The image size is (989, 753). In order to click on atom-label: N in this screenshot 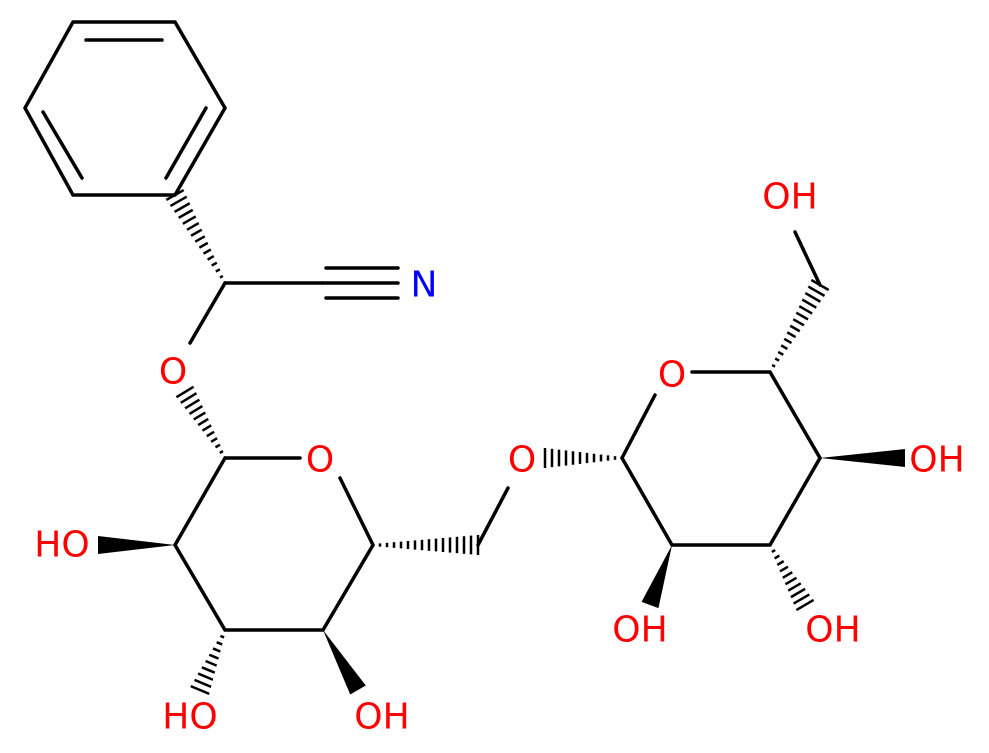, I will do `click(424, 285)`.